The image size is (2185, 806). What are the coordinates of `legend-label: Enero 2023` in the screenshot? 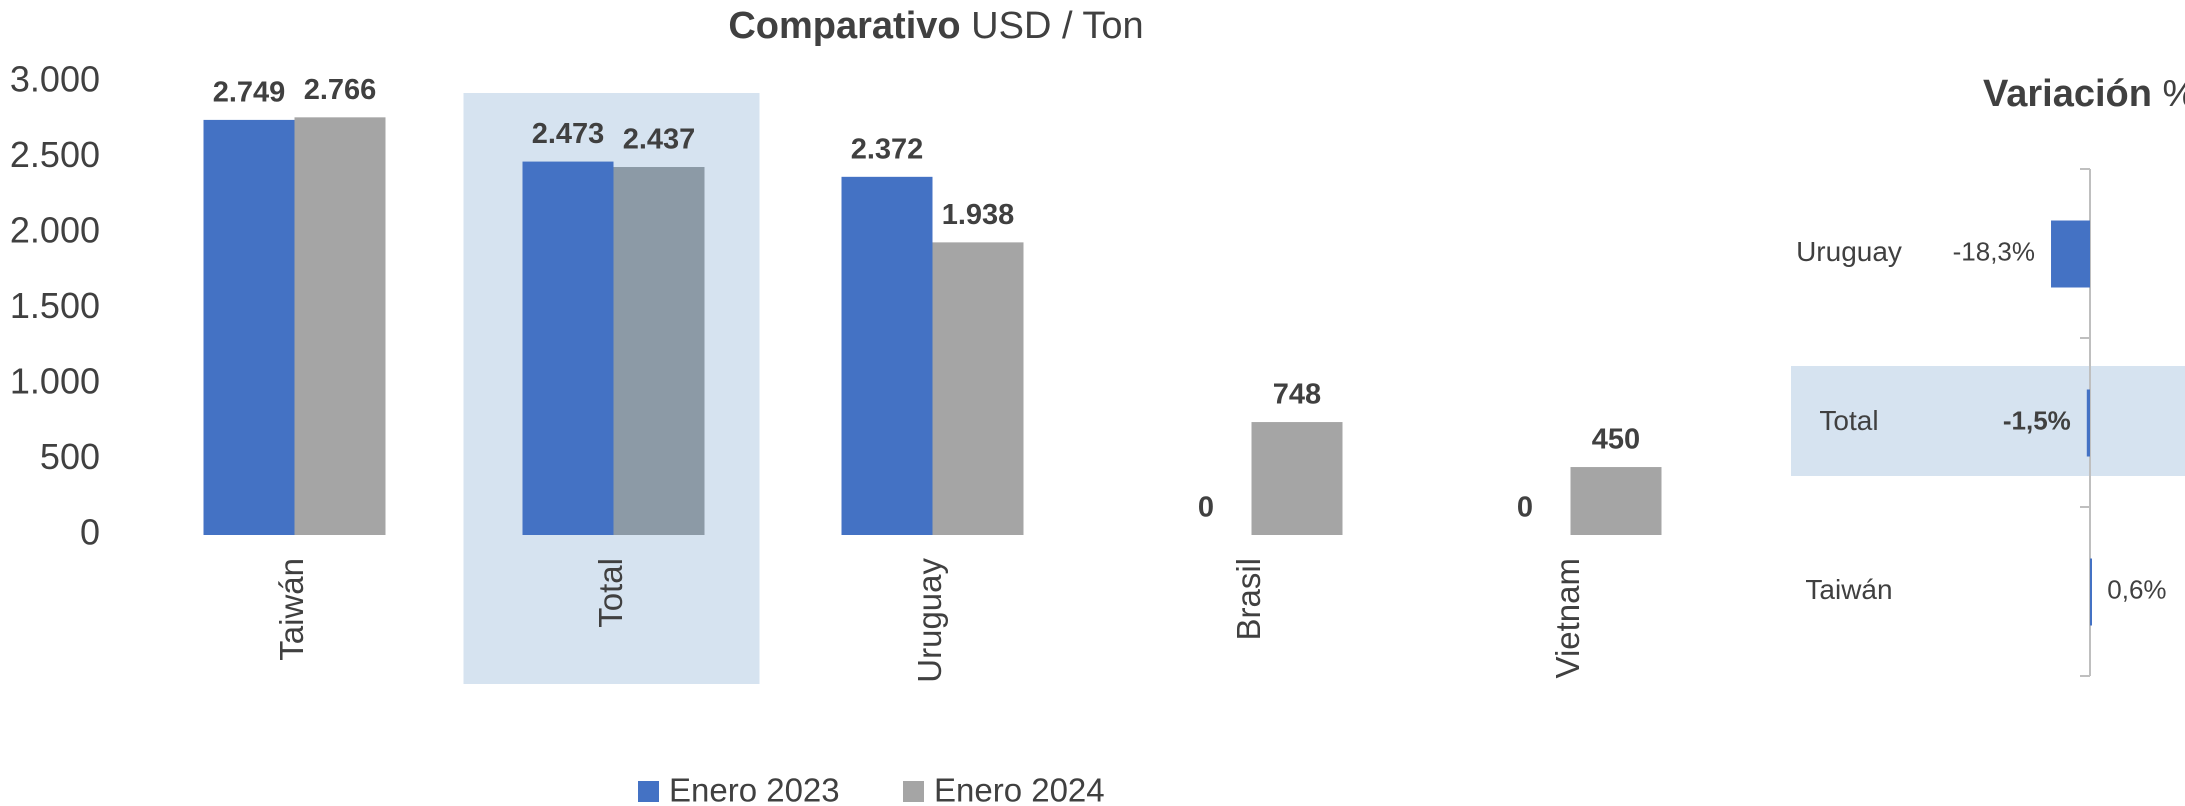 It's located at (754, 789).